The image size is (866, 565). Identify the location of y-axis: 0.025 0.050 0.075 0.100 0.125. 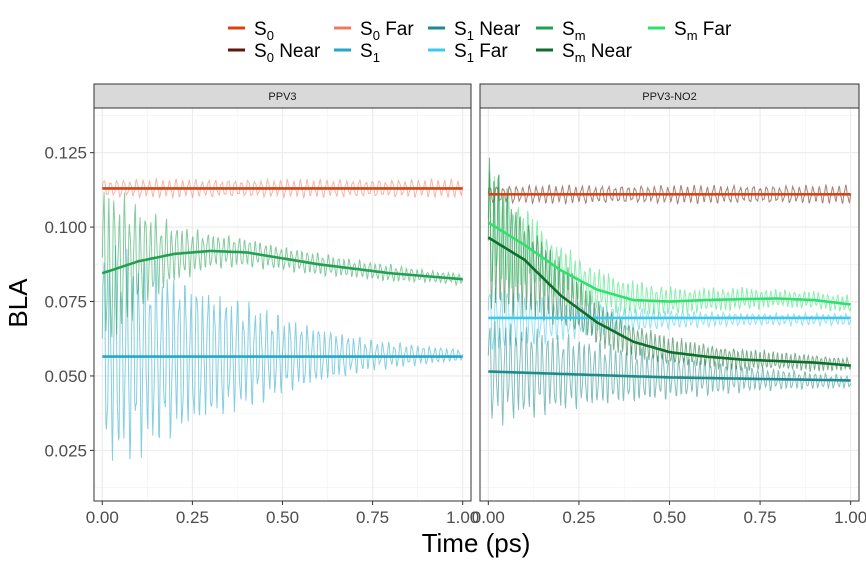
(69, 302).